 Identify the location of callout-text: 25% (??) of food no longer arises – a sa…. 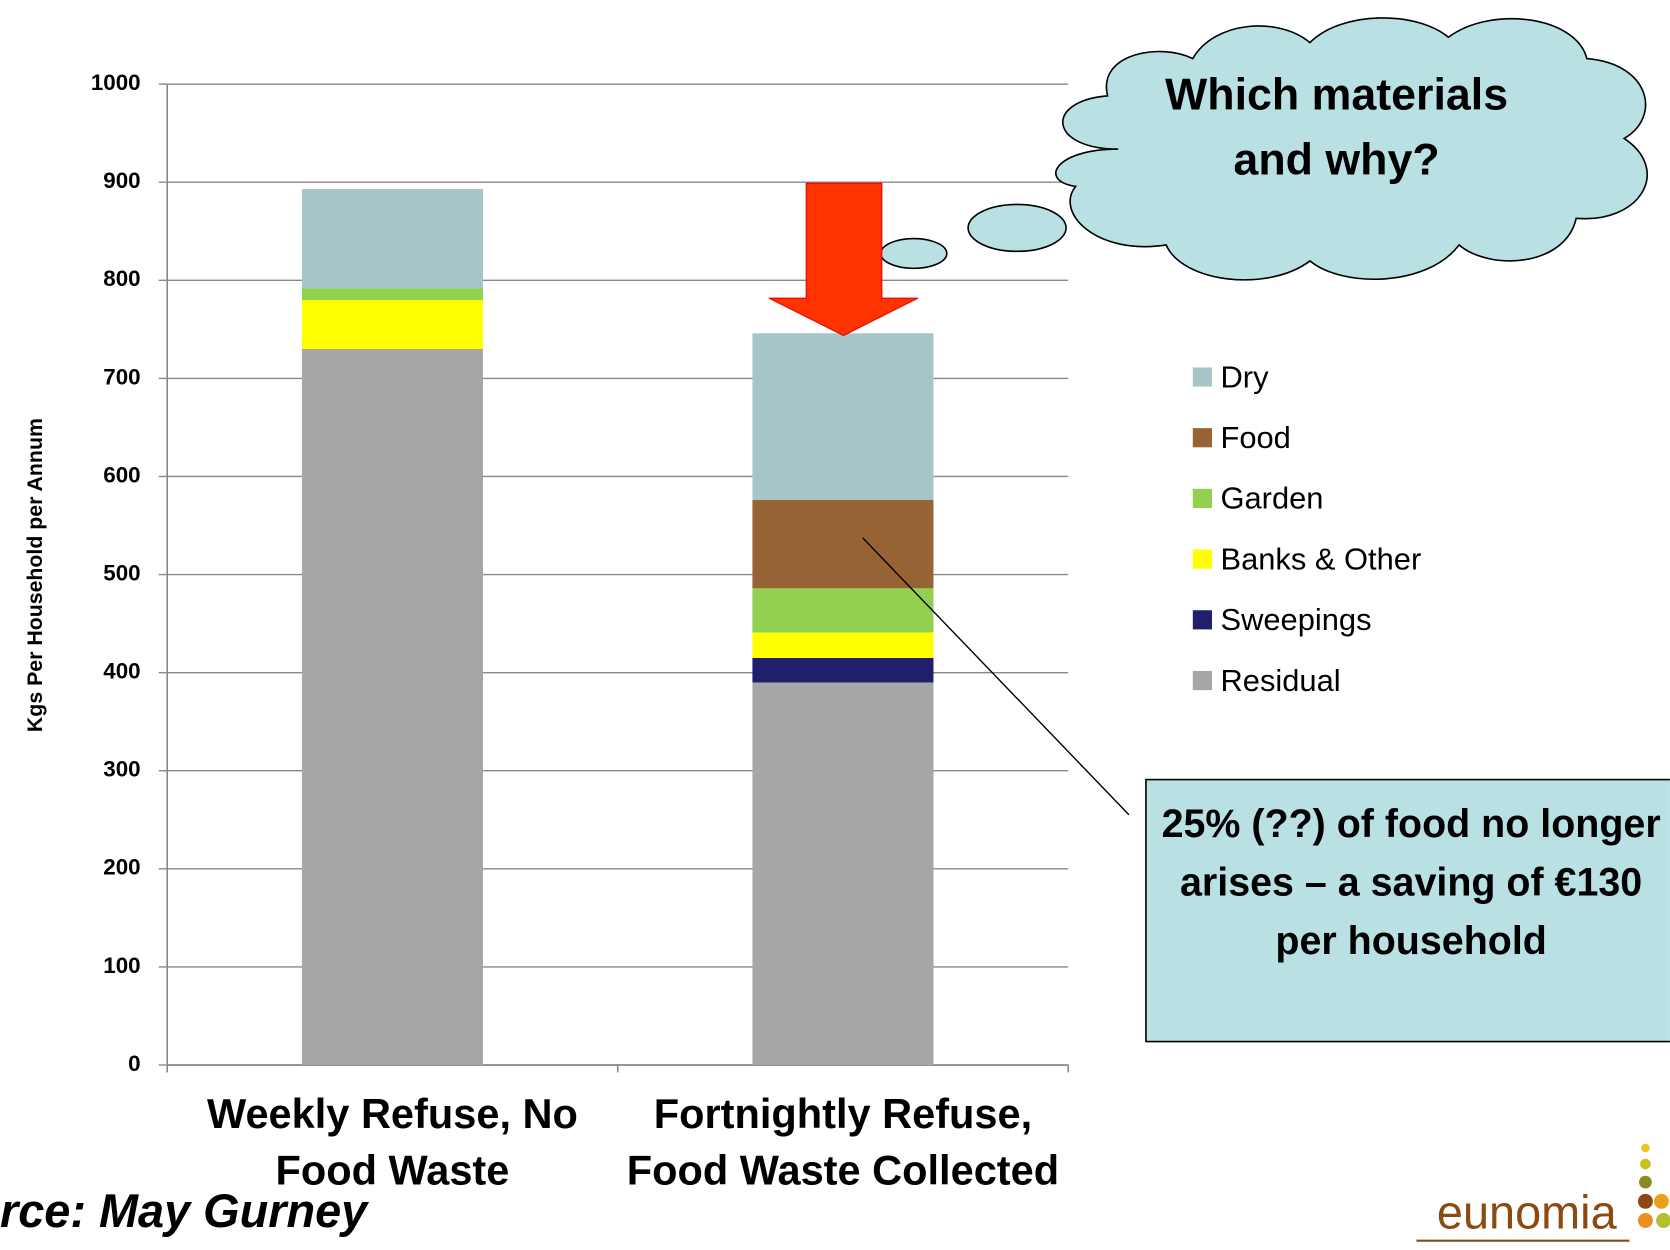
(1411, 882).